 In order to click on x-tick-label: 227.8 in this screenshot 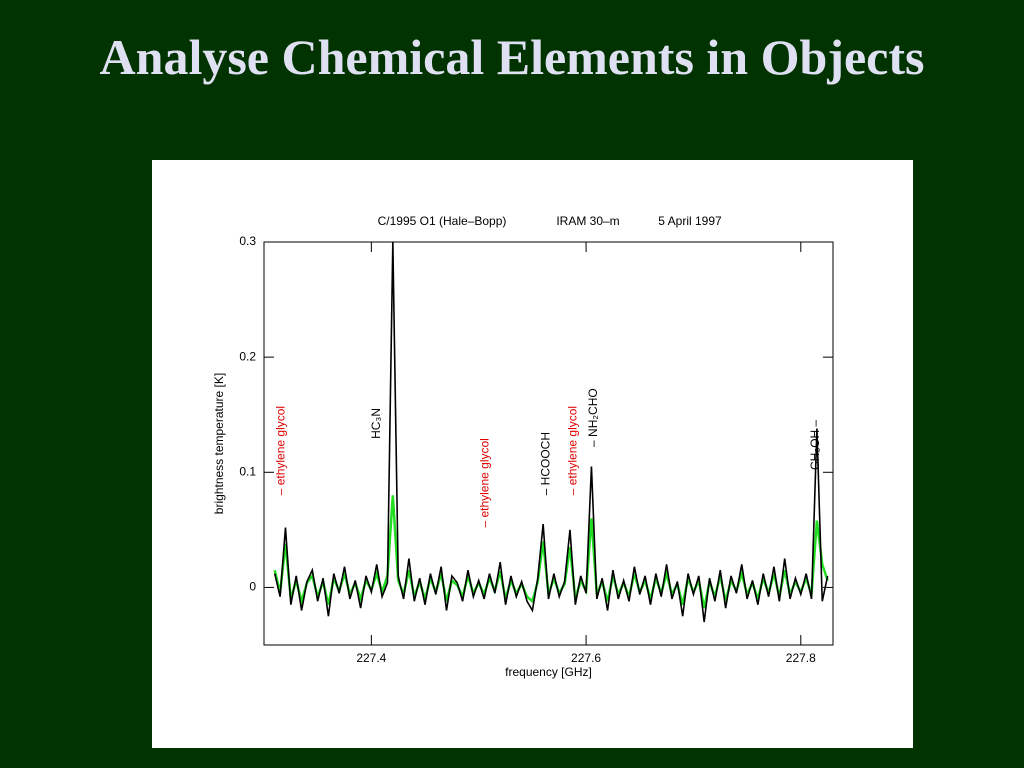, I will do `click(801, 658)`.